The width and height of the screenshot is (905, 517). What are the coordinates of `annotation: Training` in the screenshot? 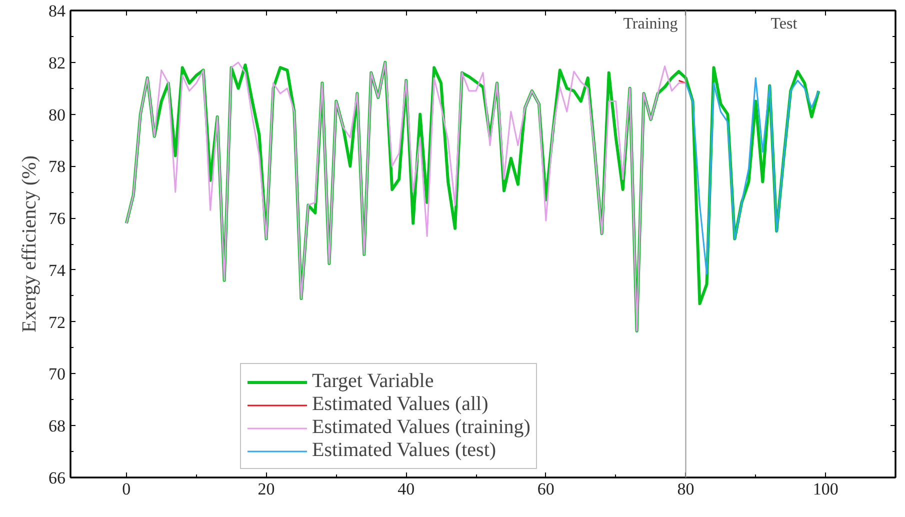 It's located at (650, 24).